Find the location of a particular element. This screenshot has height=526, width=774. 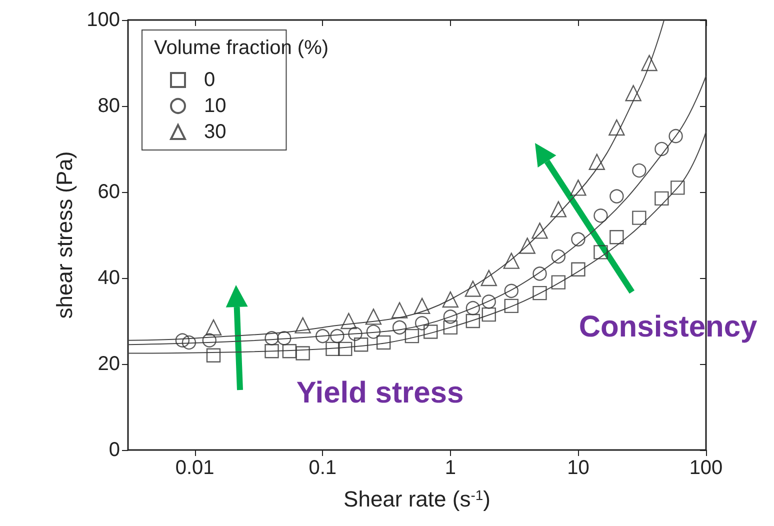

y-tick-label: 40 is located at coordinates (109, 278).